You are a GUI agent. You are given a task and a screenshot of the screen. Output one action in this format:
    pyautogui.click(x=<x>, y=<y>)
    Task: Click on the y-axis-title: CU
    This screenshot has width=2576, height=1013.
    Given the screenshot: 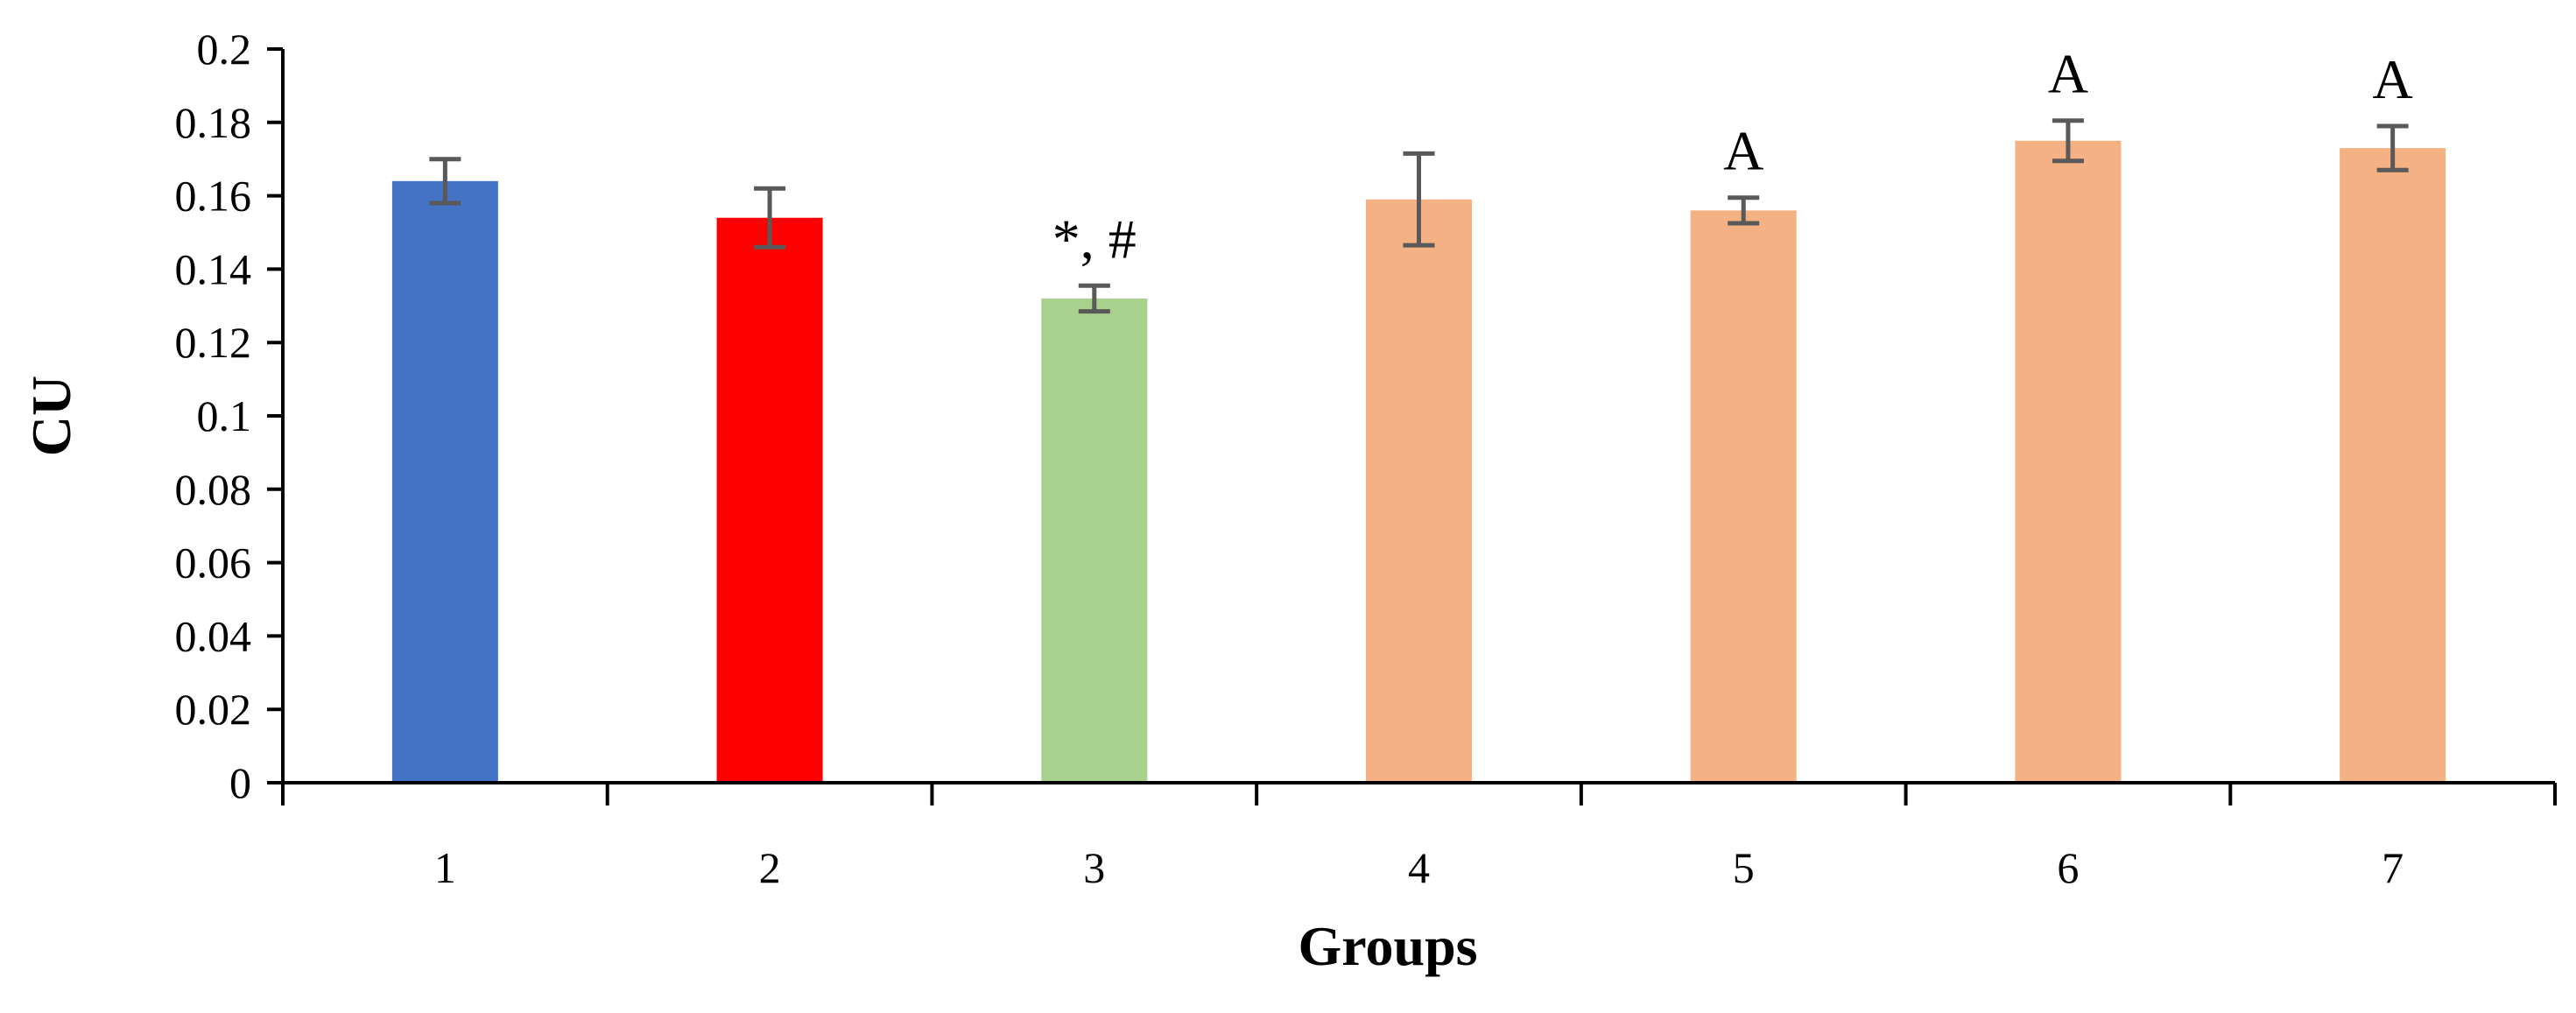 What is the action you would take?
    pyautogui.click(x=51, y=416)
    